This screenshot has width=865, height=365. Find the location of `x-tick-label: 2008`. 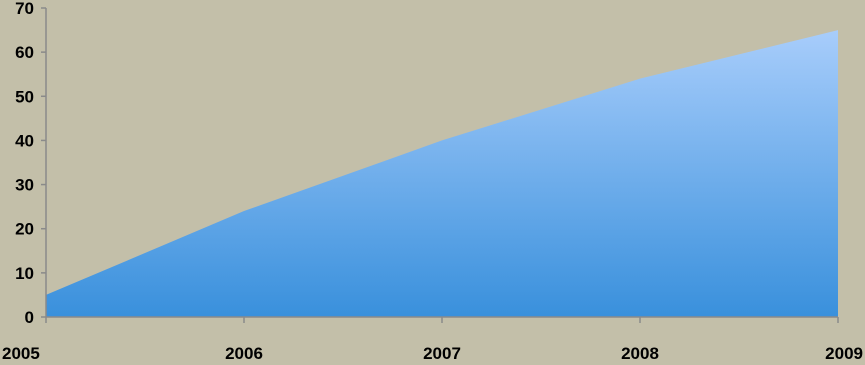

x-tick-label: 2008 is located at coordinates (640, 353).